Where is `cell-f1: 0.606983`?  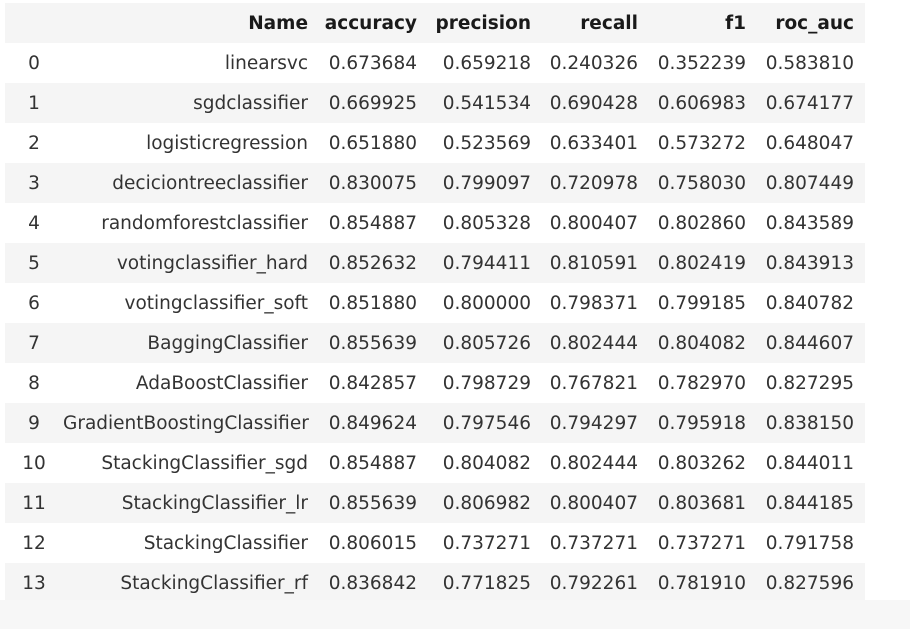
cell-f1: 0.606983 is located at coordinates (703, 103).